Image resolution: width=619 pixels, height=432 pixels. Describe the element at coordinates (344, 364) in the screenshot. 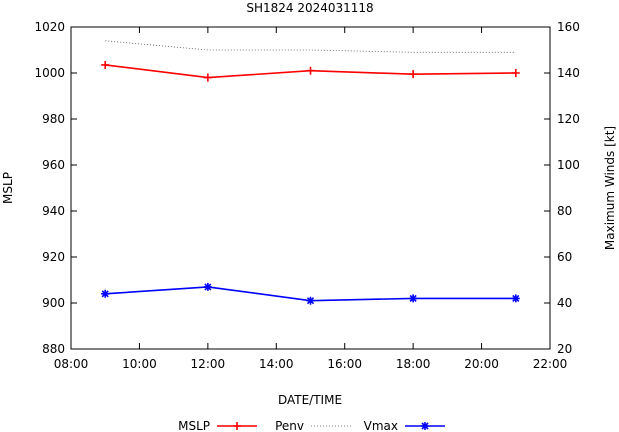

I see `x-tick-label: 16:00` at that location.